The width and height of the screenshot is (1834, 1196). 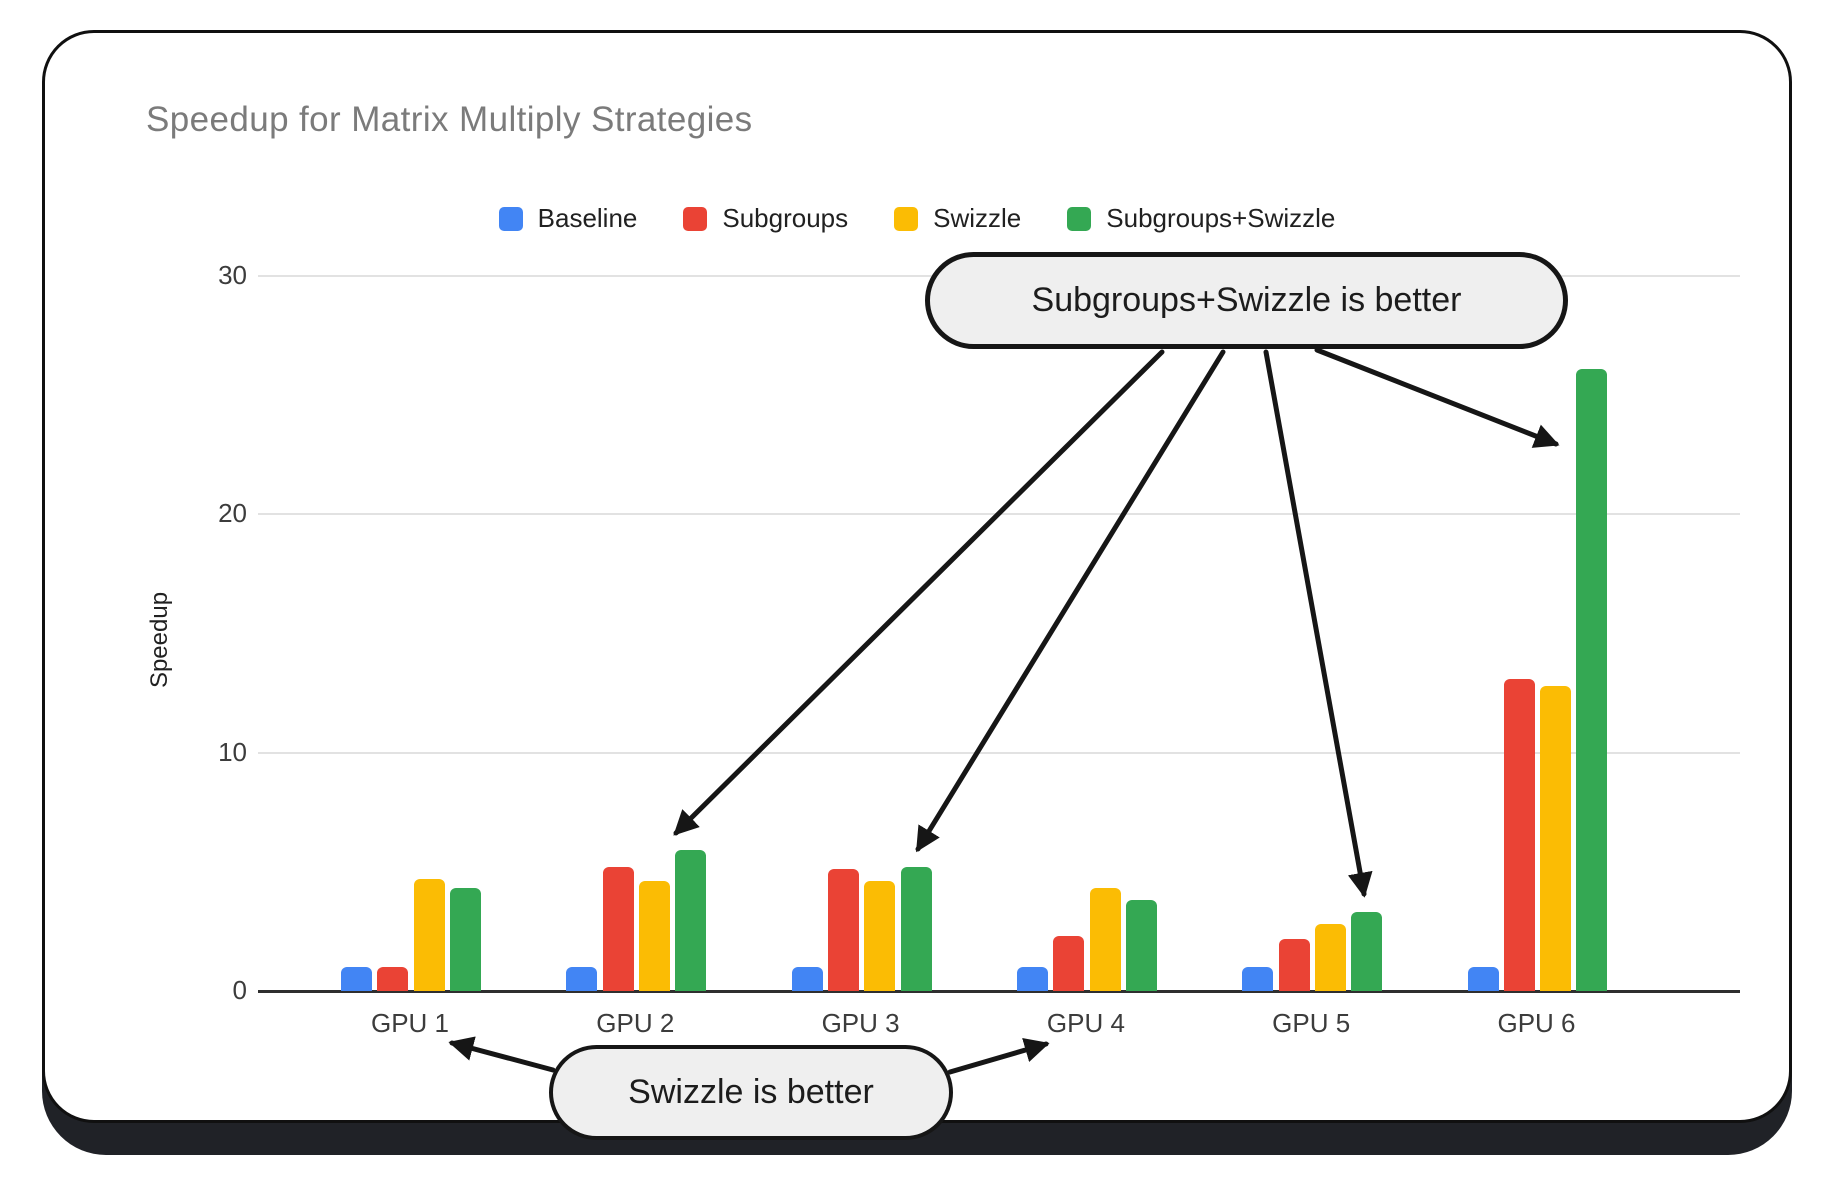 I want to click on bar-gpu3-subgroups, so click(x=843, y=930).